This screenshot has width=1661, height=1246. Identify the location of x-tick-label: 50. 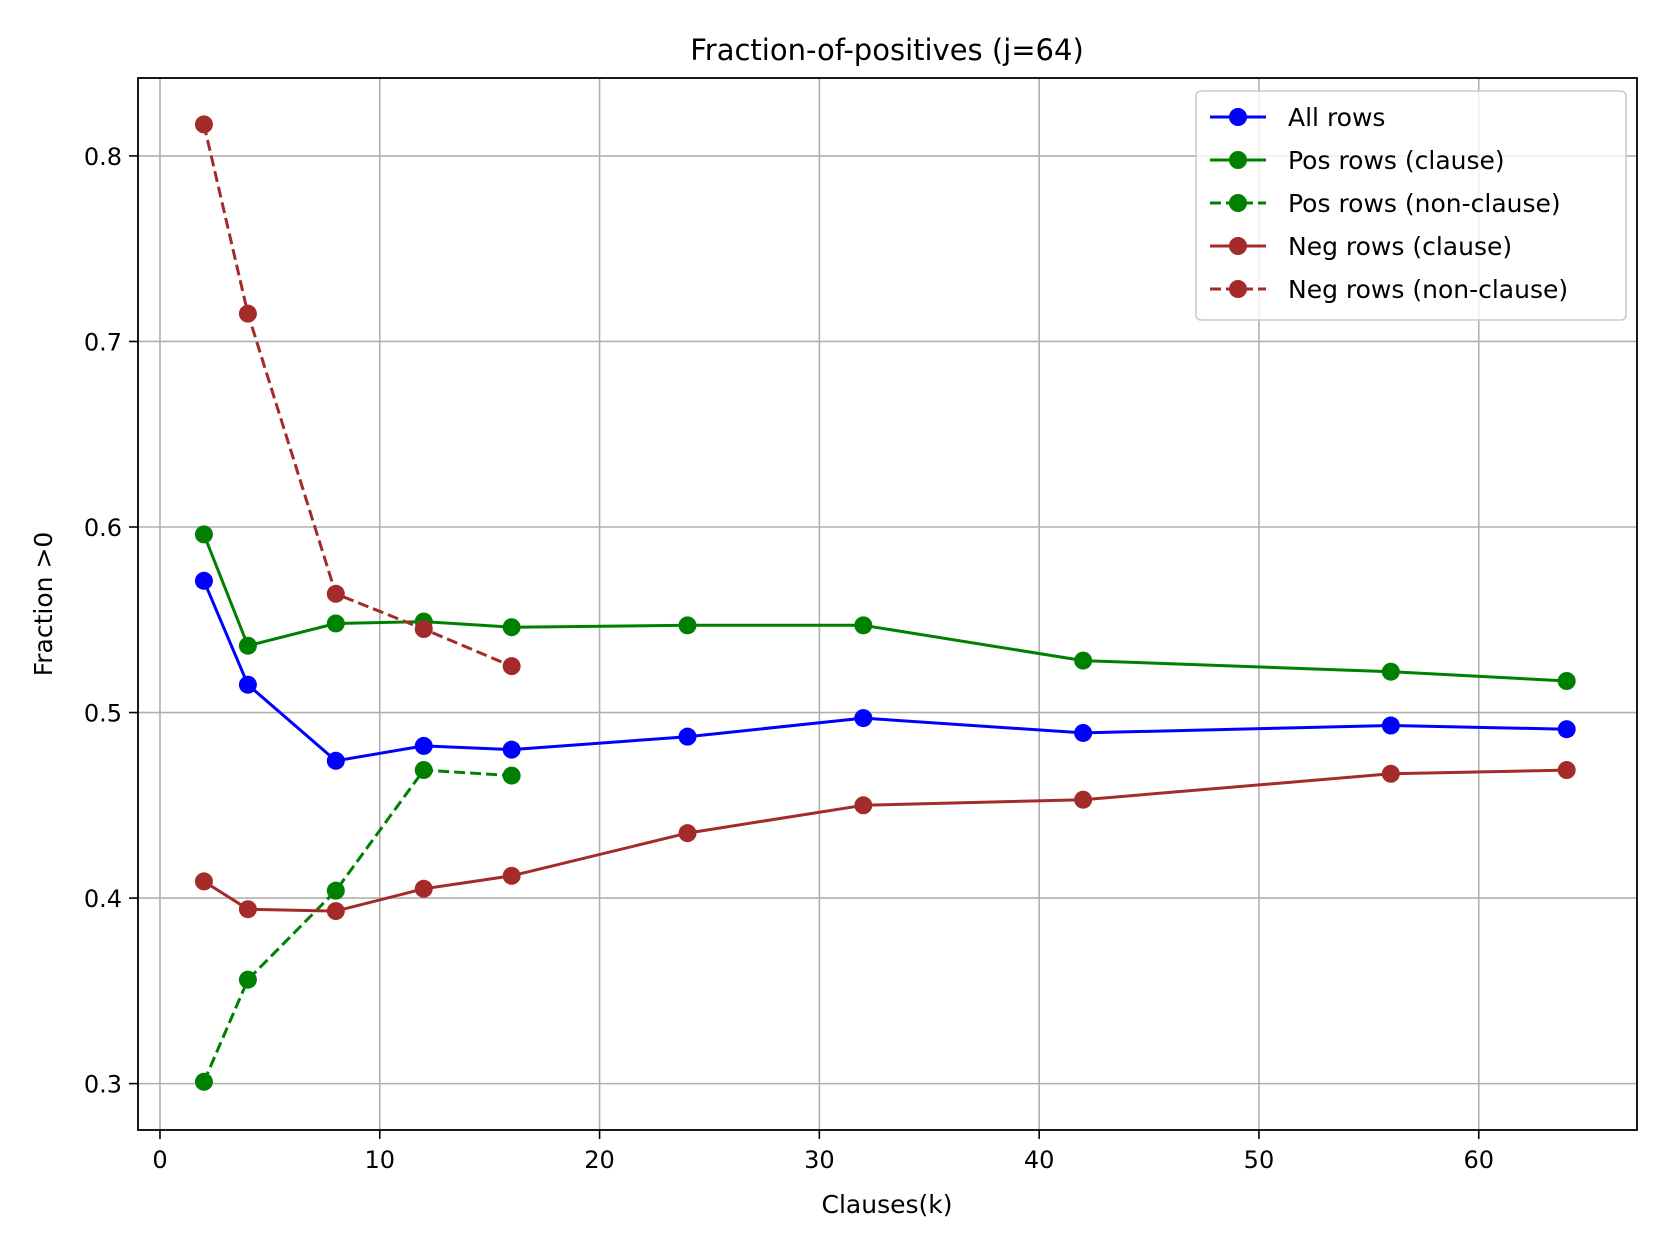
(1259, 1160).